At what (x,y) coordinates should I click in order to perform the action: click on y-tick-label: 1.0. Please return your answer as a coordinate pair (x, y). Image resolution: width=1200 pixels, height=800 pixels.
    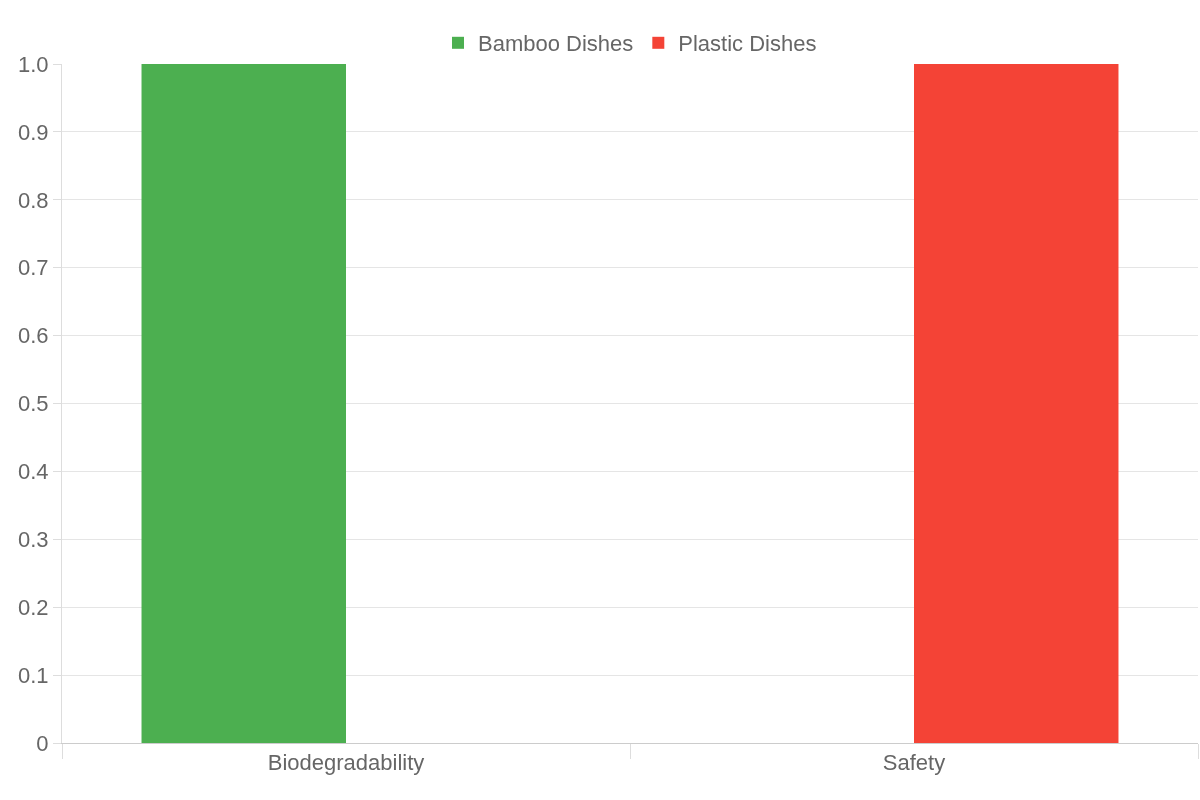
    Looking at the image, I should click on (33, 64).